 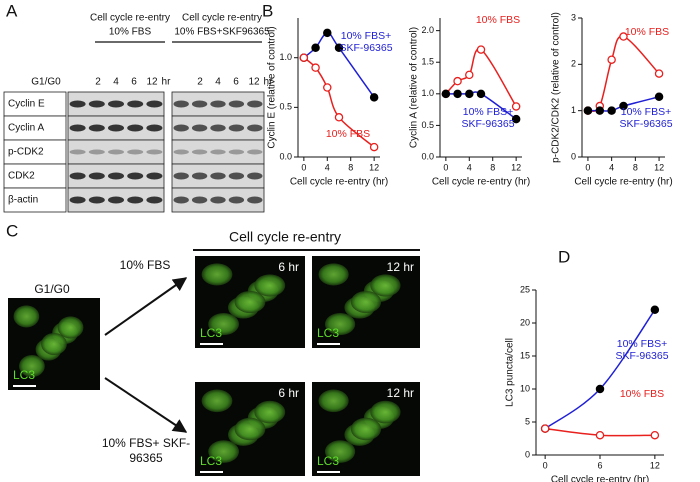 I want to click on y-tick-label: 1.5, so click(x=427, y=62).